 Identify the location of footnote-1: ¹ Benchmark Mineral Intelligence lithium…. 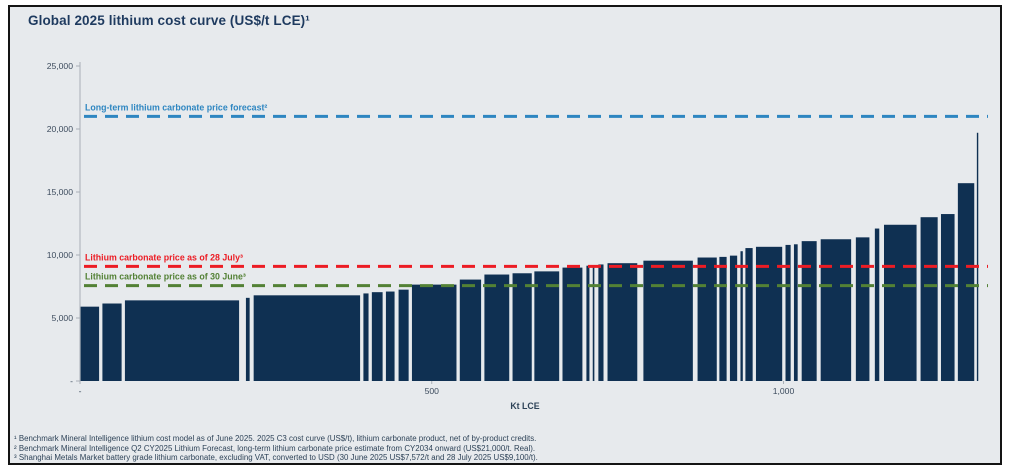
(275, 438).